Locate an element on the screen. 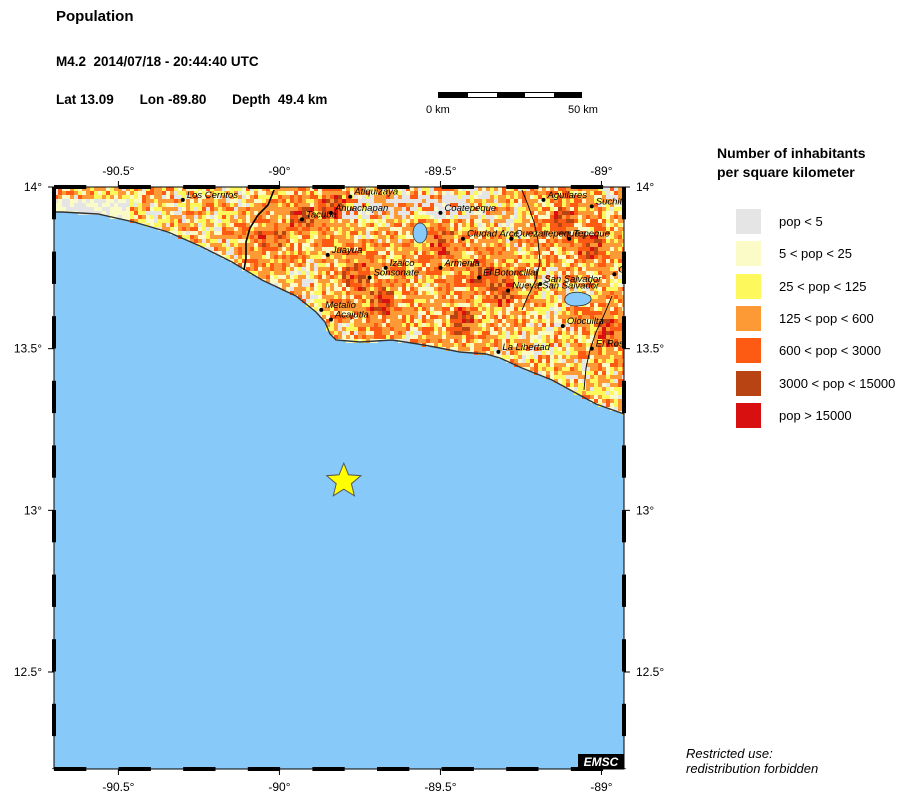 Image resolution: width=913 pixels, height=801 pixels. department-border is located at coordinates (531, 250).